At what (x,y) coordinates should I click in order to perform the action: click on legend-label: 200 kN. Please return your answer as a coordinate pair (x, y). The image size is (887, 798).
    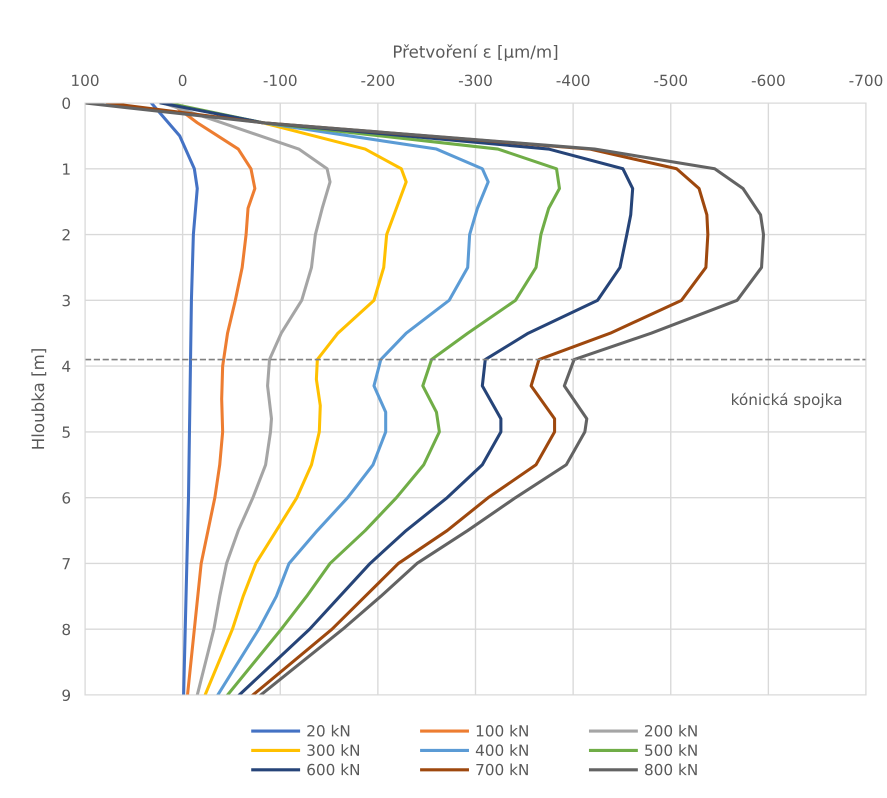
    Looking at the image, I should click on (671, 730).